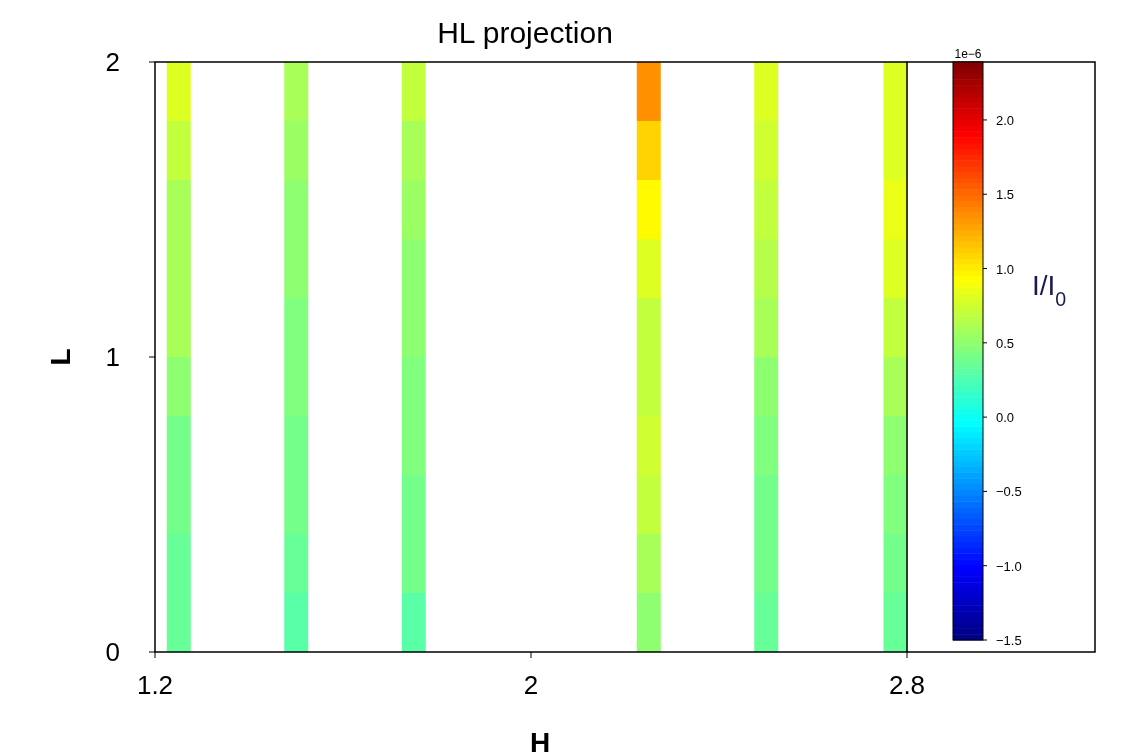 The height and width of the screenshot is (756, 1125). What do you see at coordinates (968, 54) in the screenshot?
I see `text: 1e−6` at bounding box center [968, 54].